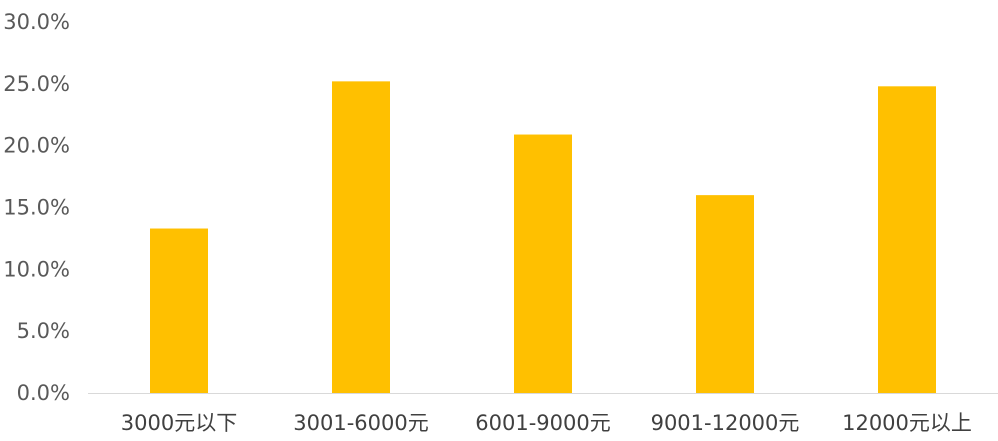 The image size is (998, 441). I want to click on x-category-label: 6001-9000元, so click(542, 423).